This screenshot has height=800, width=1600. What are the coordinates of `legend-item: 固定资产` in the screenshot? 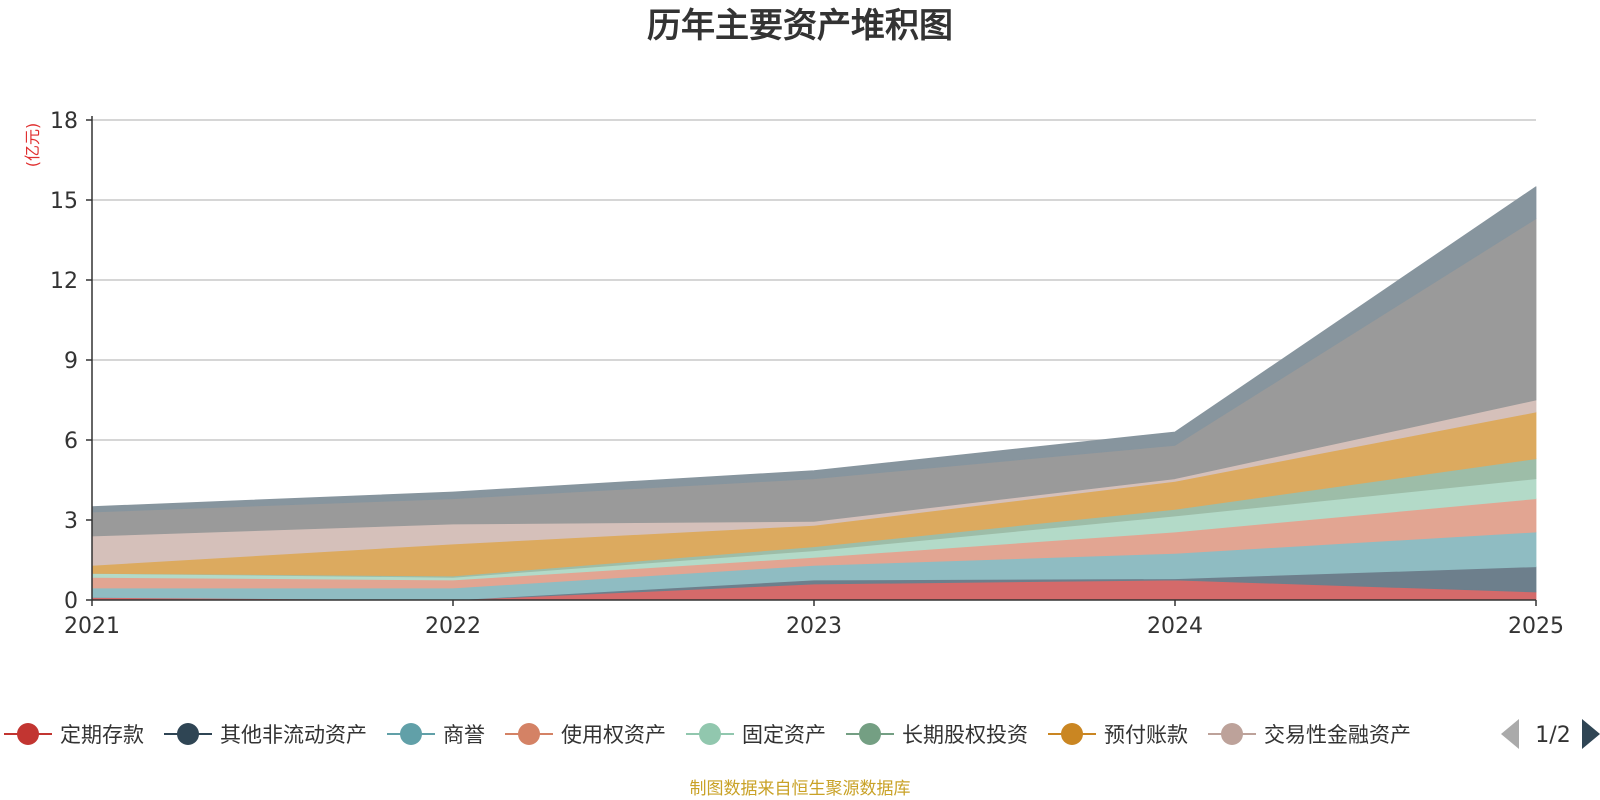 It's located at (756, 735).